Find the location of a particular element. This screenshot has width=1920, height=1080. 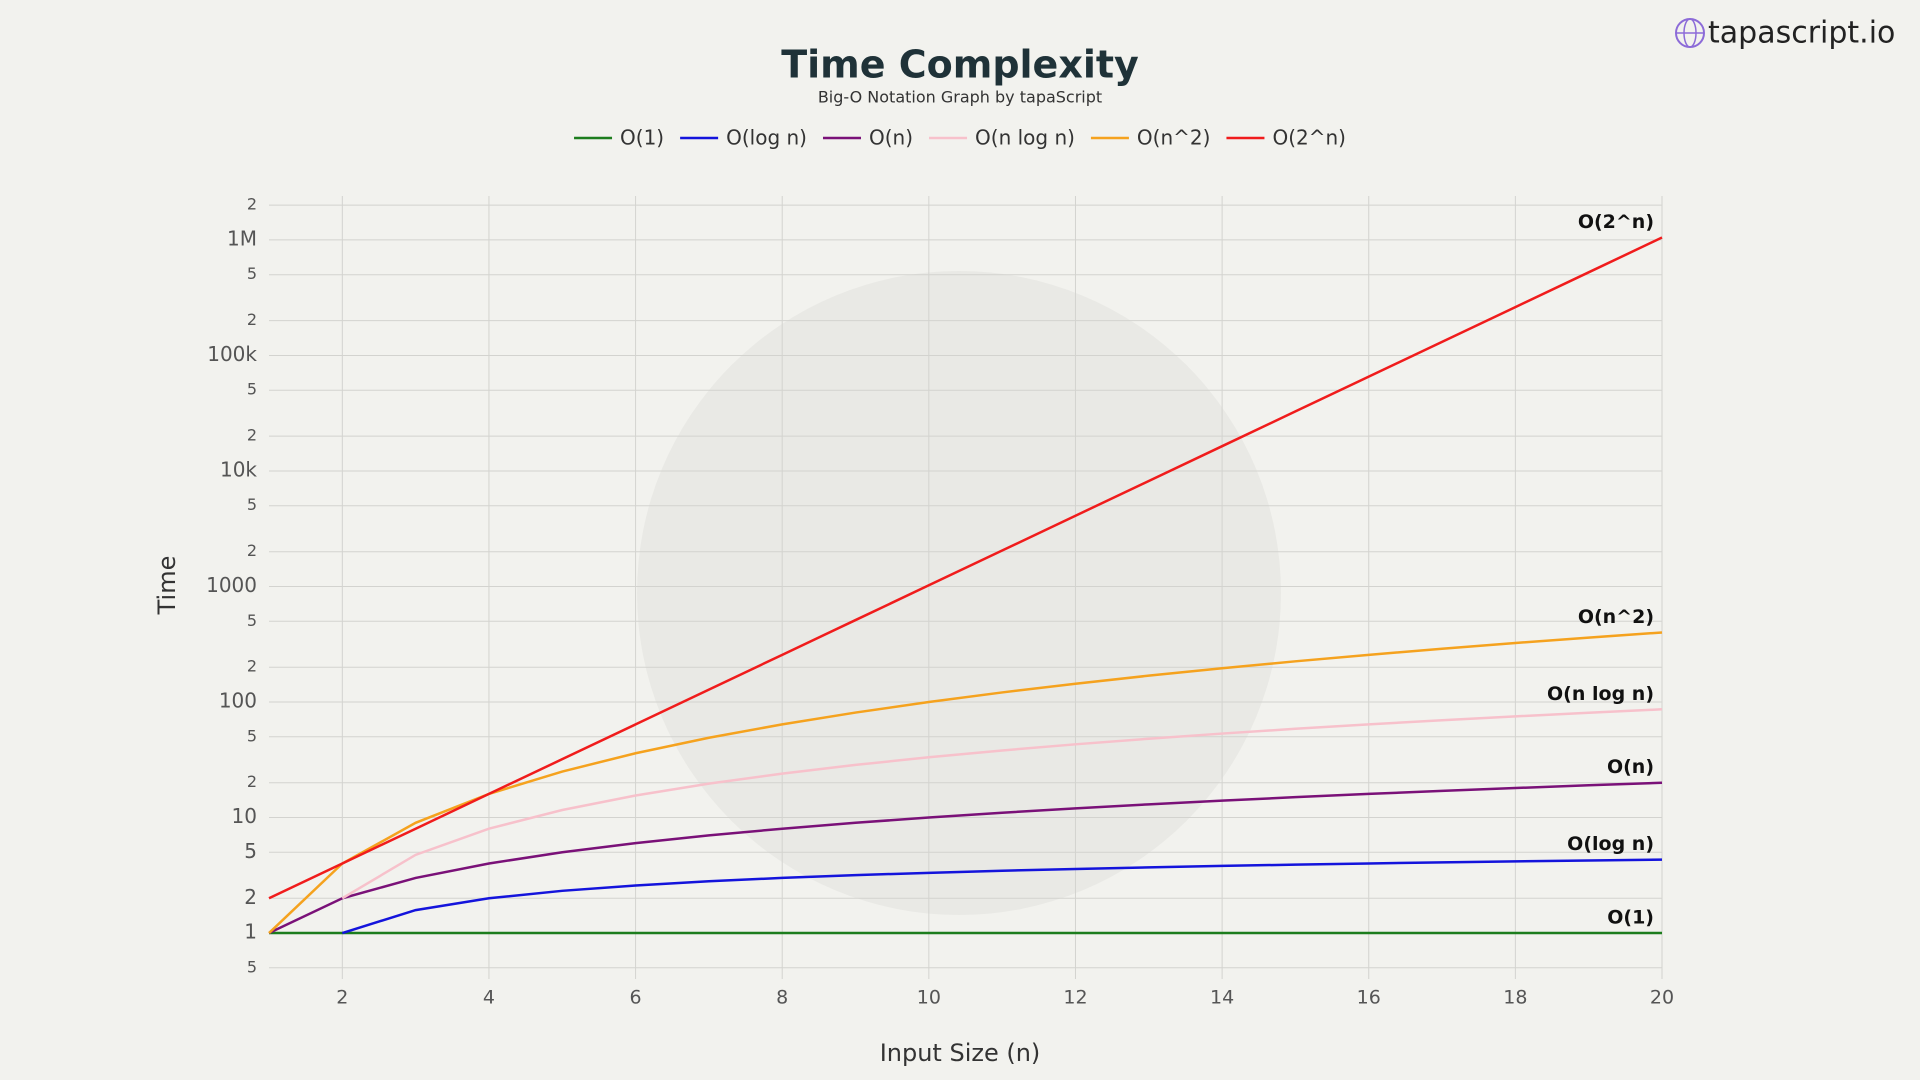

legend-item: O(n log n) is located at coordinates (1002, 138).